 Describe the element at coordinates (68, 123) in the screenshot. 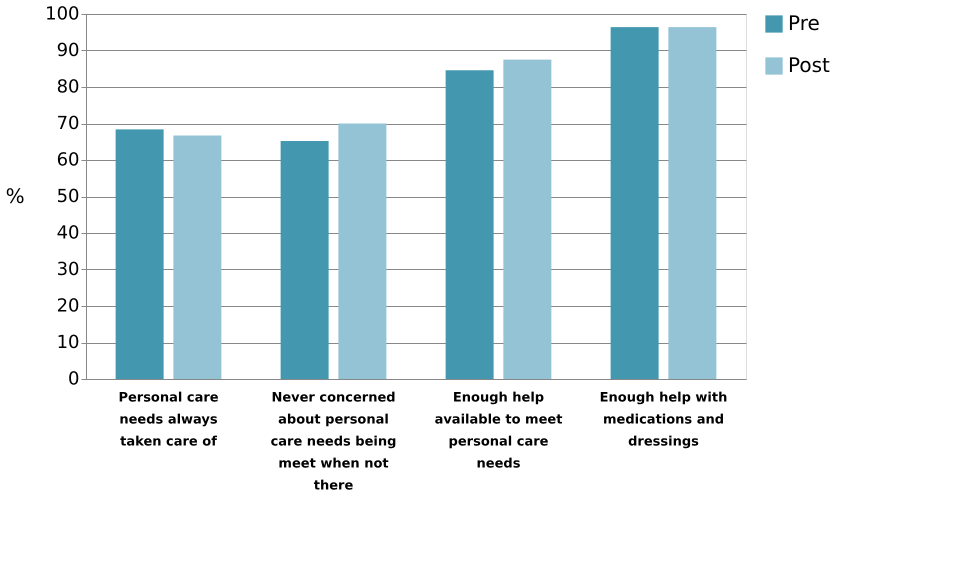

I see `y-tick-label: 70` at that location.